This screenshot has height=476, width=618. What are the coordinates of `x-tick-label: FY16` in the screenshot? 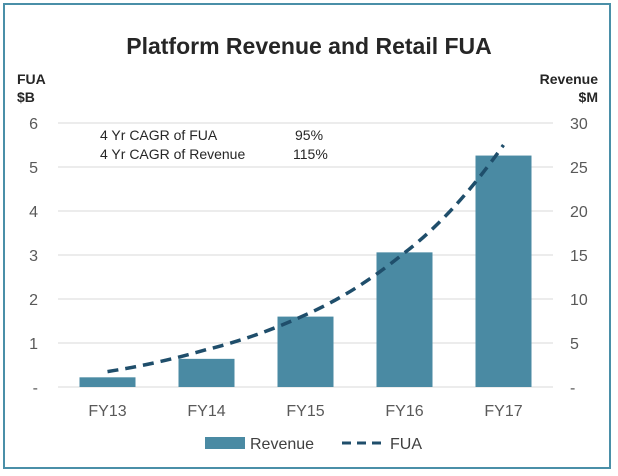 It's located at (404, 411).